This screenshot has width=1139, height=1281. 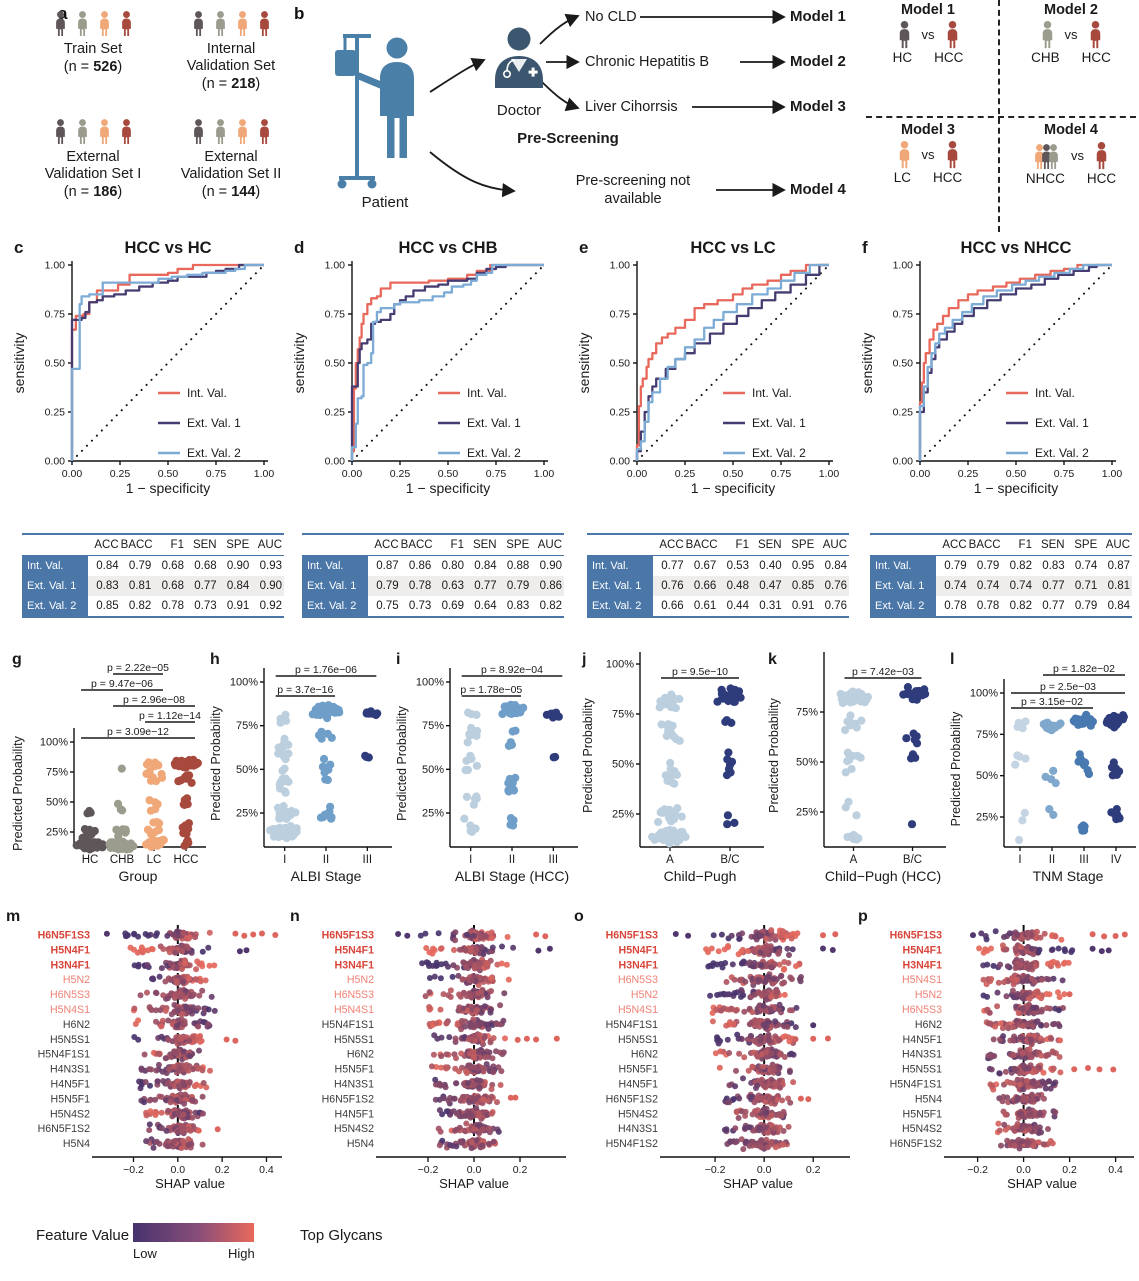 I want to click on metric-value: 0.73, so click(x=205, y=606).